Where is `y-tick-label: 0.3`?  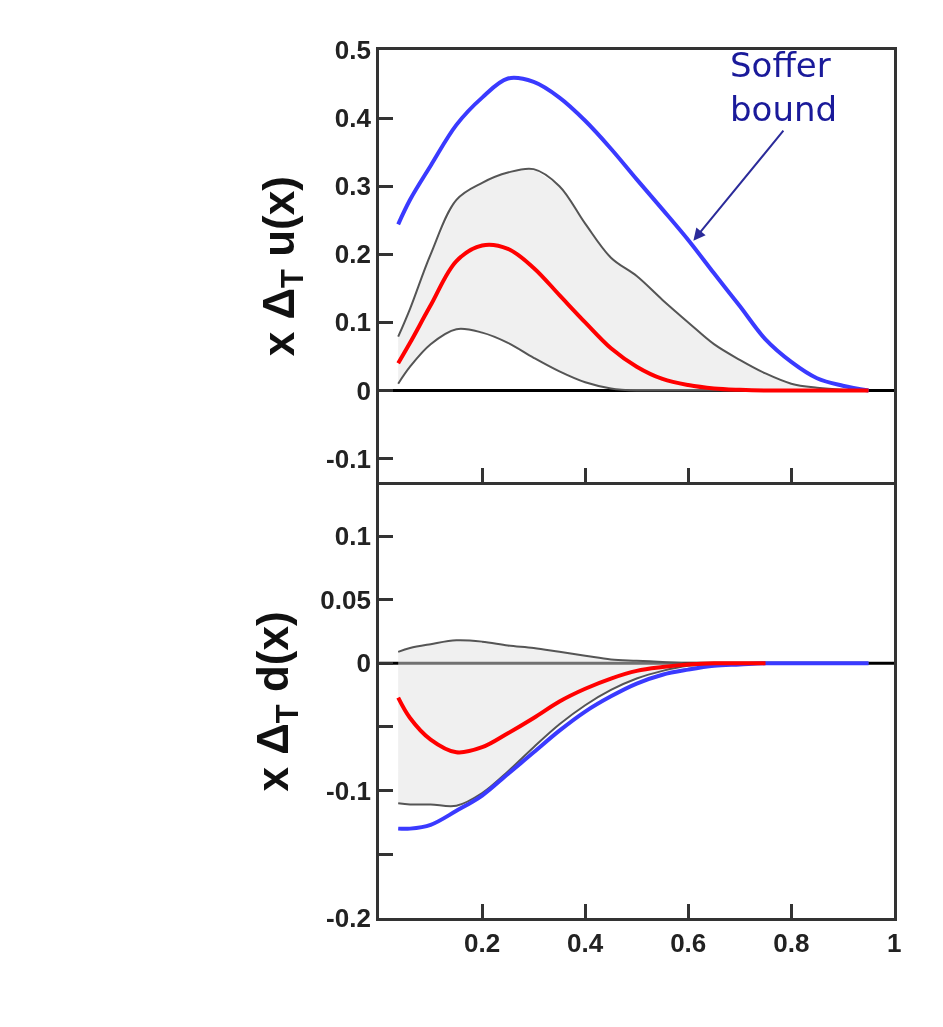
y-tick-label: 0.3 is located at coordinates (352, 186).